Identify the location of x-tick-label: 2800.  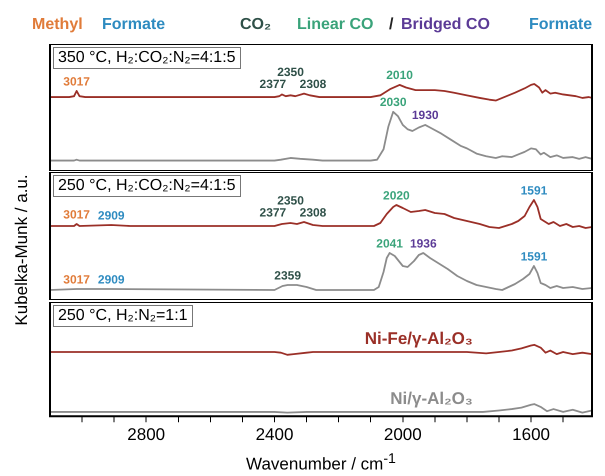
(146, 434).